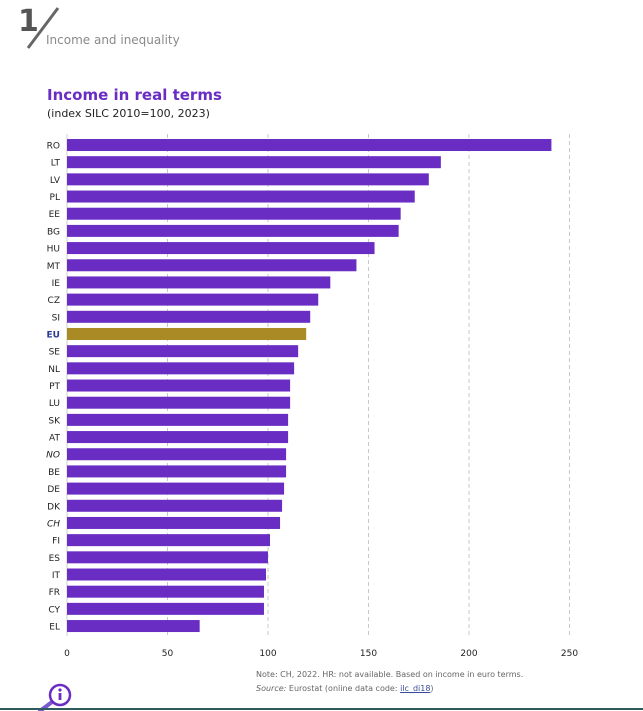 The image size is (643, 711). Describe the element at coordinates (53, 250) in the screenshot. I see `category-label: HU` at that location.